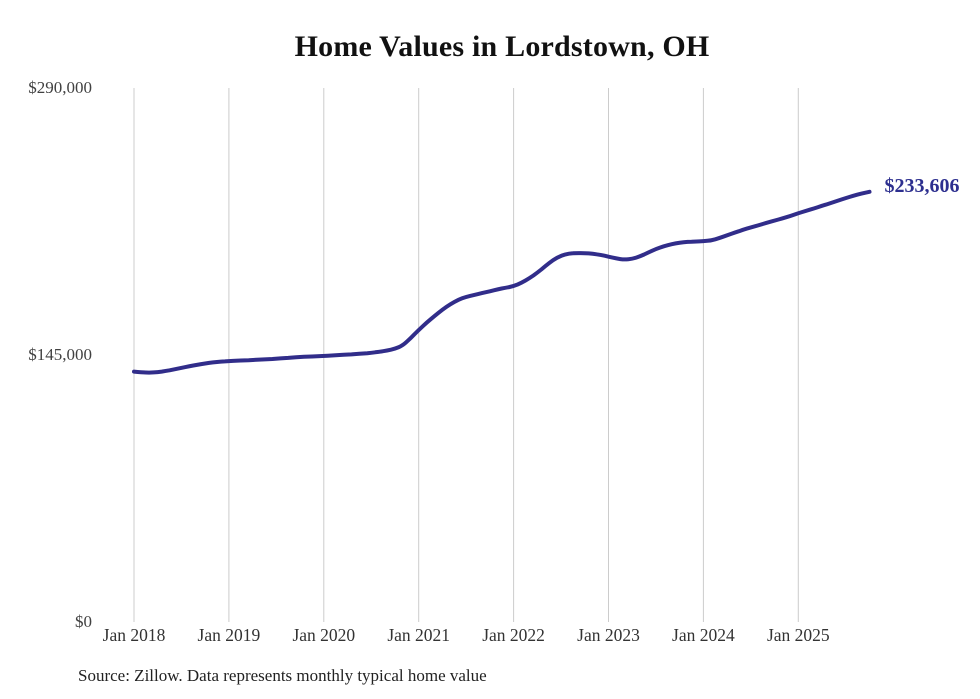  Describe the element at coordinates (922, 185) in the screenshot. I see `current-value-label: $233,606` at that location.